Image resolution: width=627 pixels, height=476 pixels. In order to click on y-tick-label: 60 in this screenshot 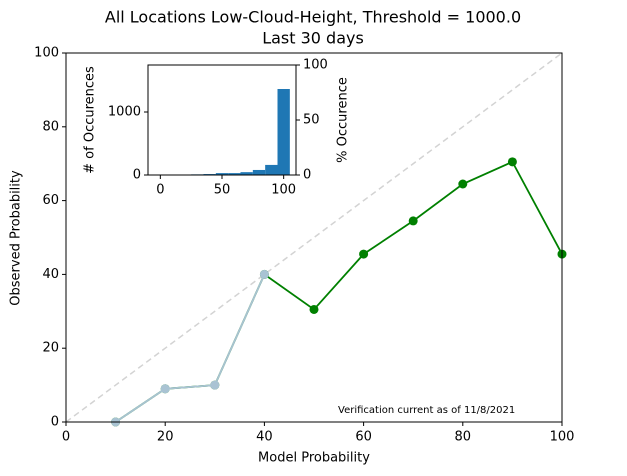, I will do `click(50, 200)`.